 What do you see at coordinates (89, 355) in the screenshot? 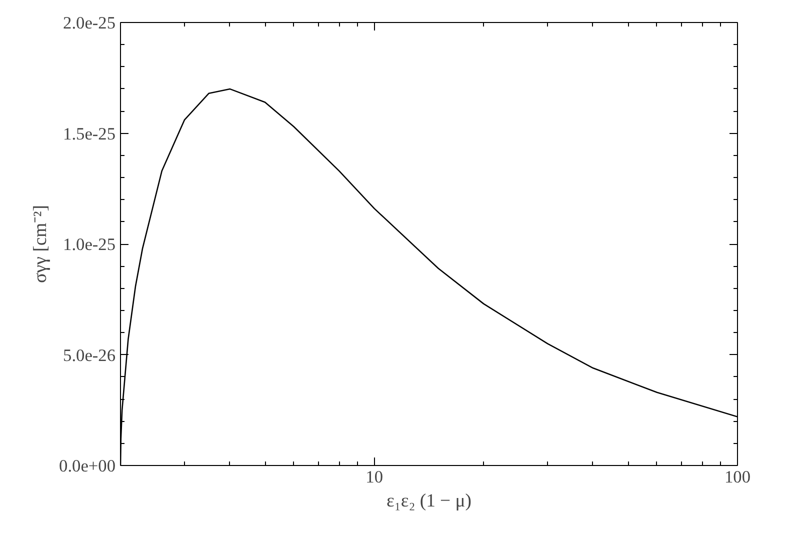
I see `y-tick-label: 5.0e-26` at bounding box center [89, 355].